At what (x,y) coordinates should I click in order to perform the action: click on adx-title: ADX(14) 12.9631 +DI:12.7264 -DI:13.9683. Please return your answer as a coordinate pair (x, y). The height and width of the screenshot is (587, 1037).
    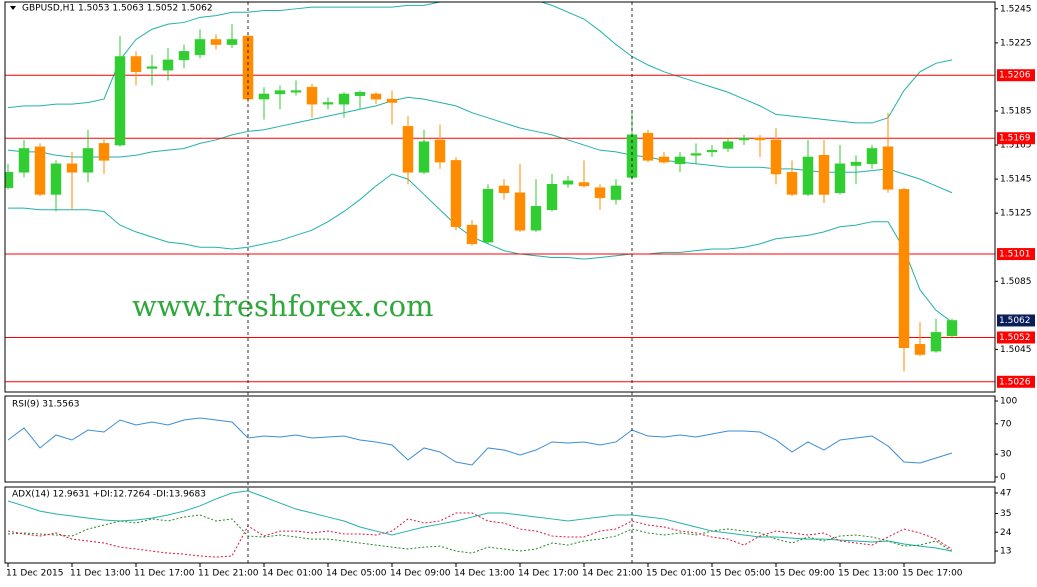
    Looking at the image, I should click on (109, 495).